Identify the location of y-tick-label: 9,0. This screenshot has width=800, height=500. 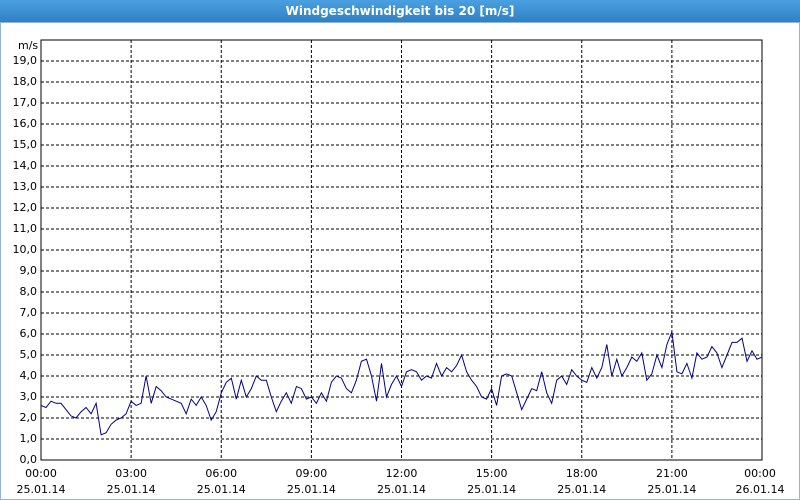
(29, 270).